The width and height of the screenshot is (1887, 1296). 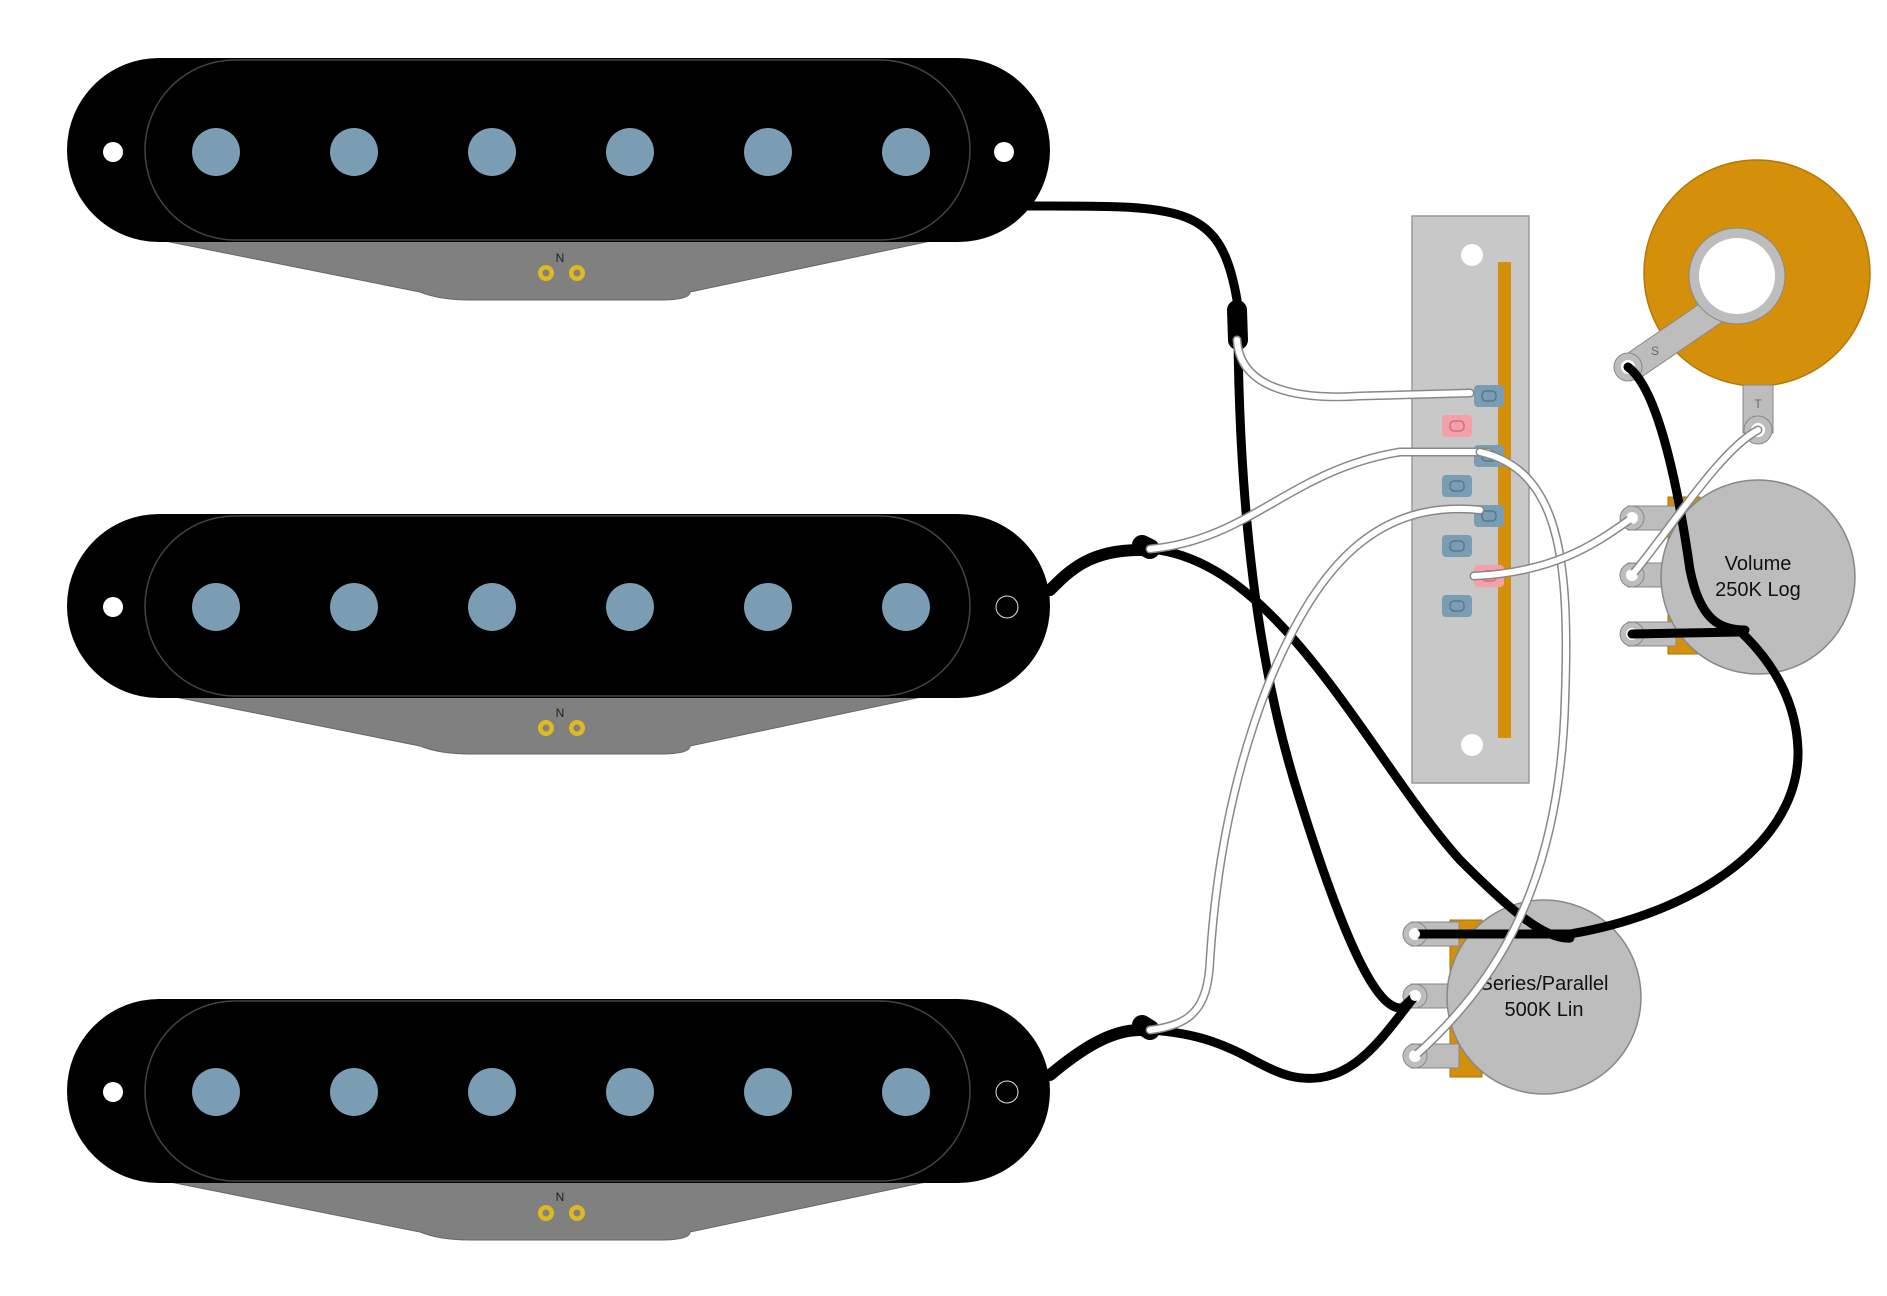 I want to click on middle-pickup-cover-outline, so click(x=557, y=606).